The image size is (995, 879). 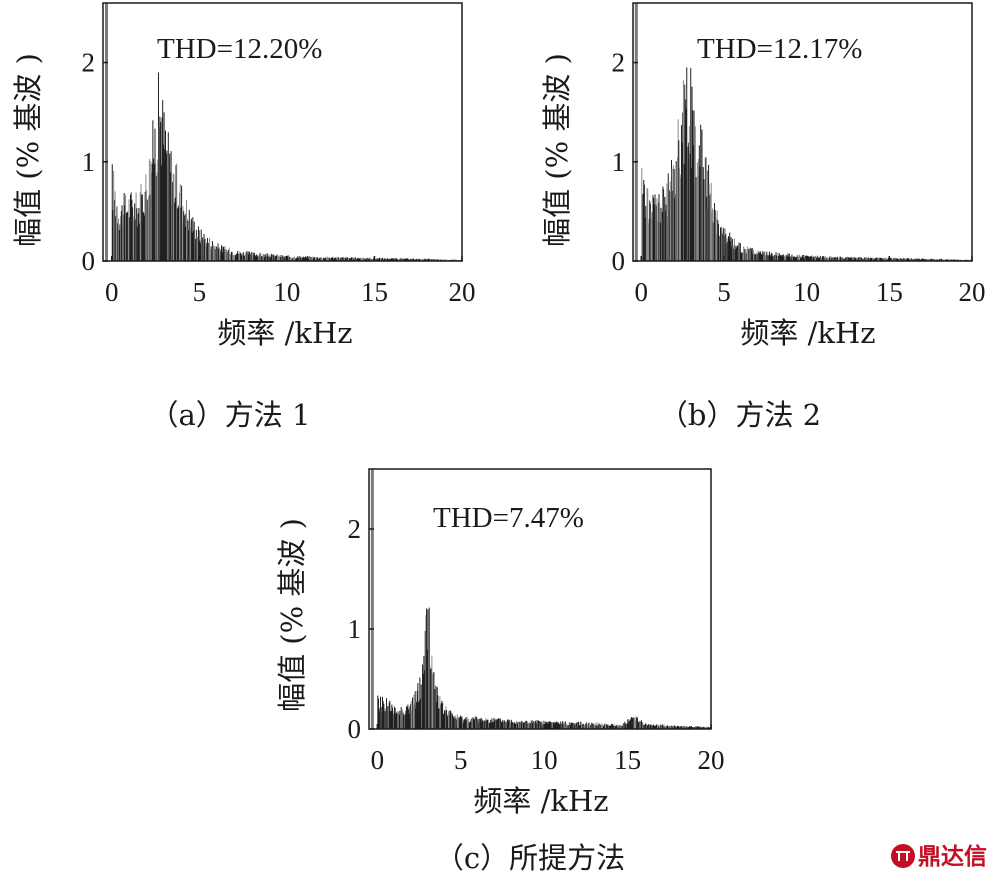 What do you see at coordinates (806, 292) in the screenshot?
I see `x-tick-label: 10` at bounding box center [806, 292].